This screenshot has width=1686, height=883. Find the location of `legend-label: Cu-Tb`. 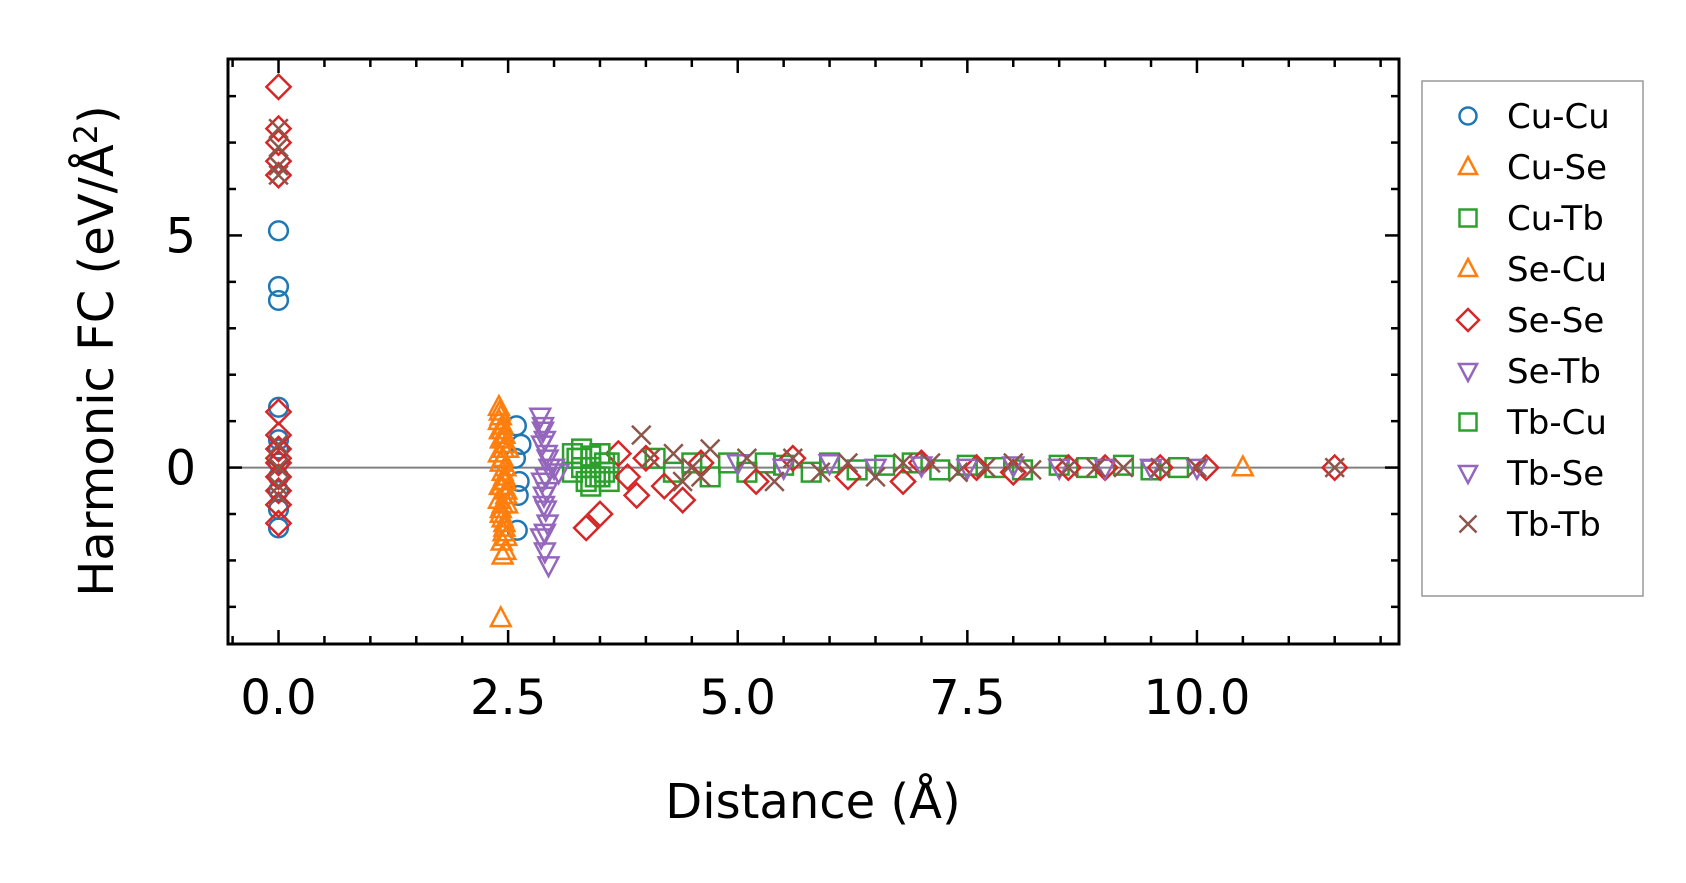

legend-label: Cu-Tb is located at coordinates (1555, 219).